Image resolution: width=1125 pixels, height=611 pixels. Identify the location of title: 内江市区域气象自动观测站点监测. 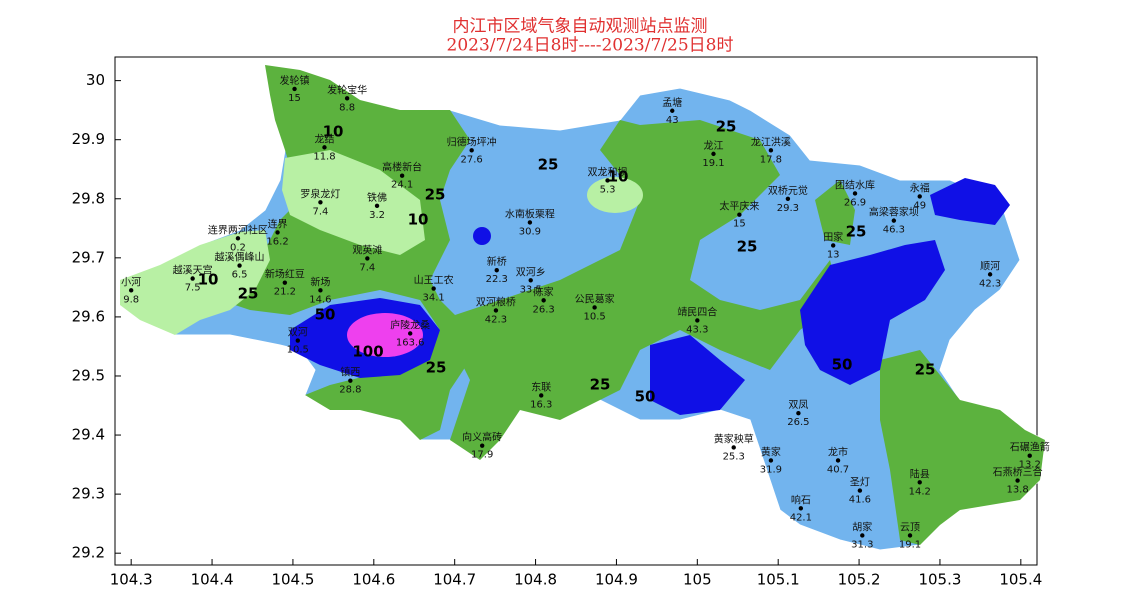
(580, 27).